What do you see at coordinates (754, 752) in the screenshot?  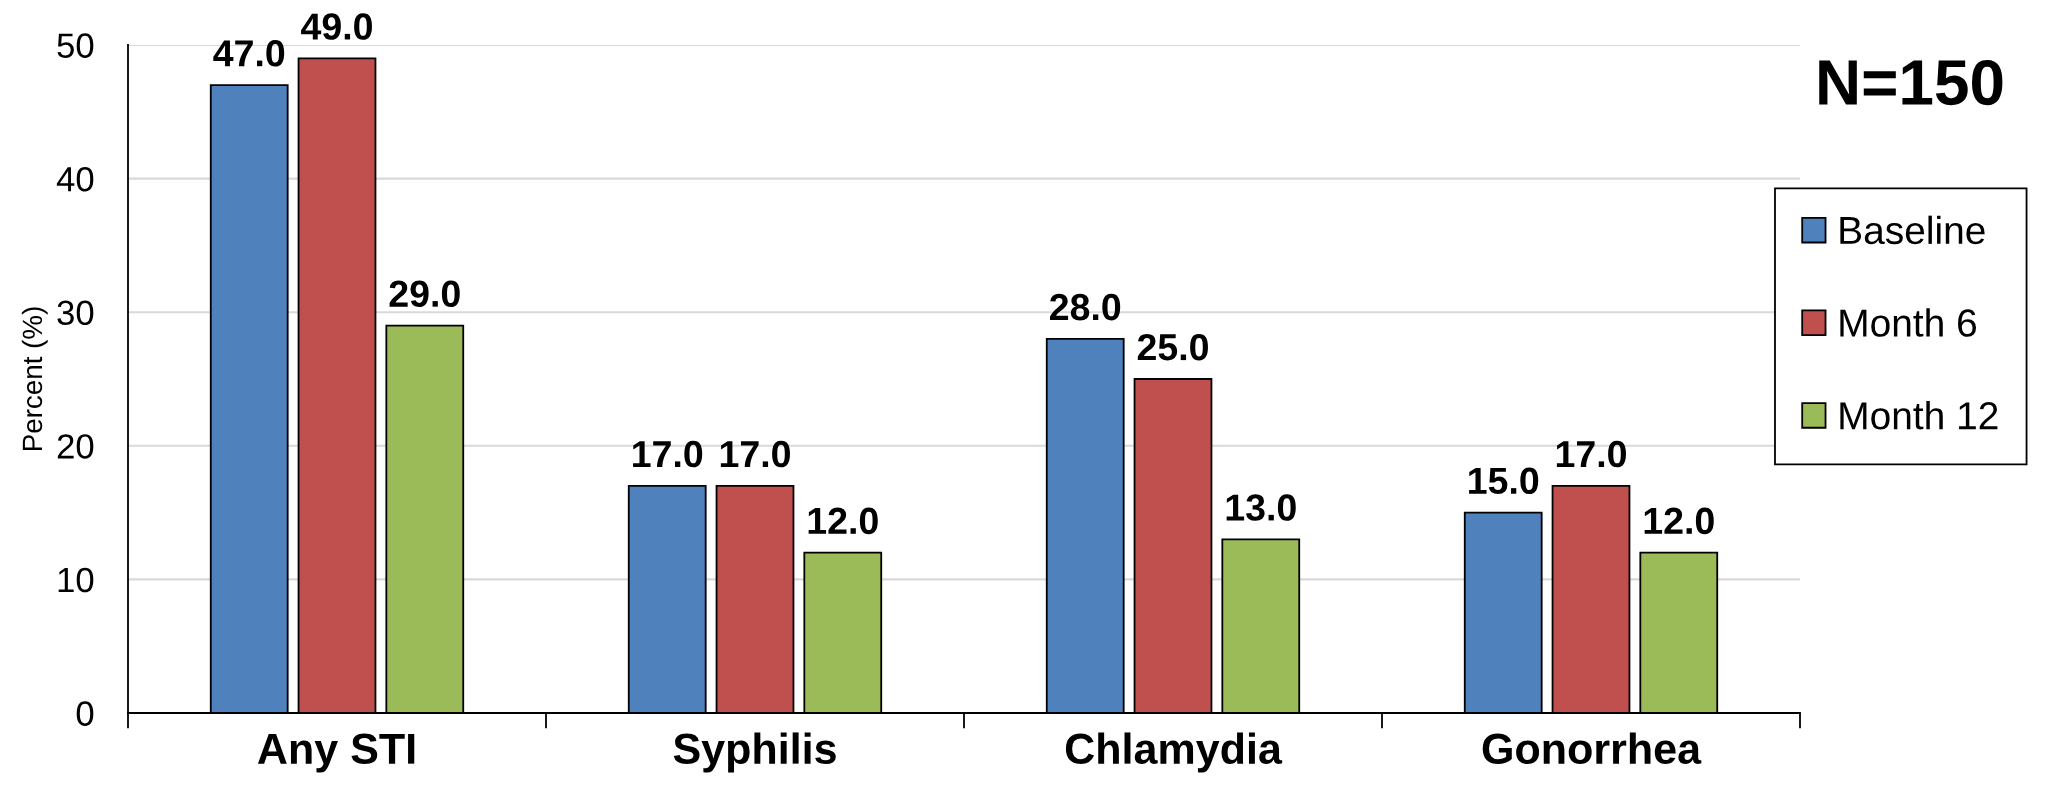 I see `x-tick-label: Syphilis` at bounding box center [754, 752].